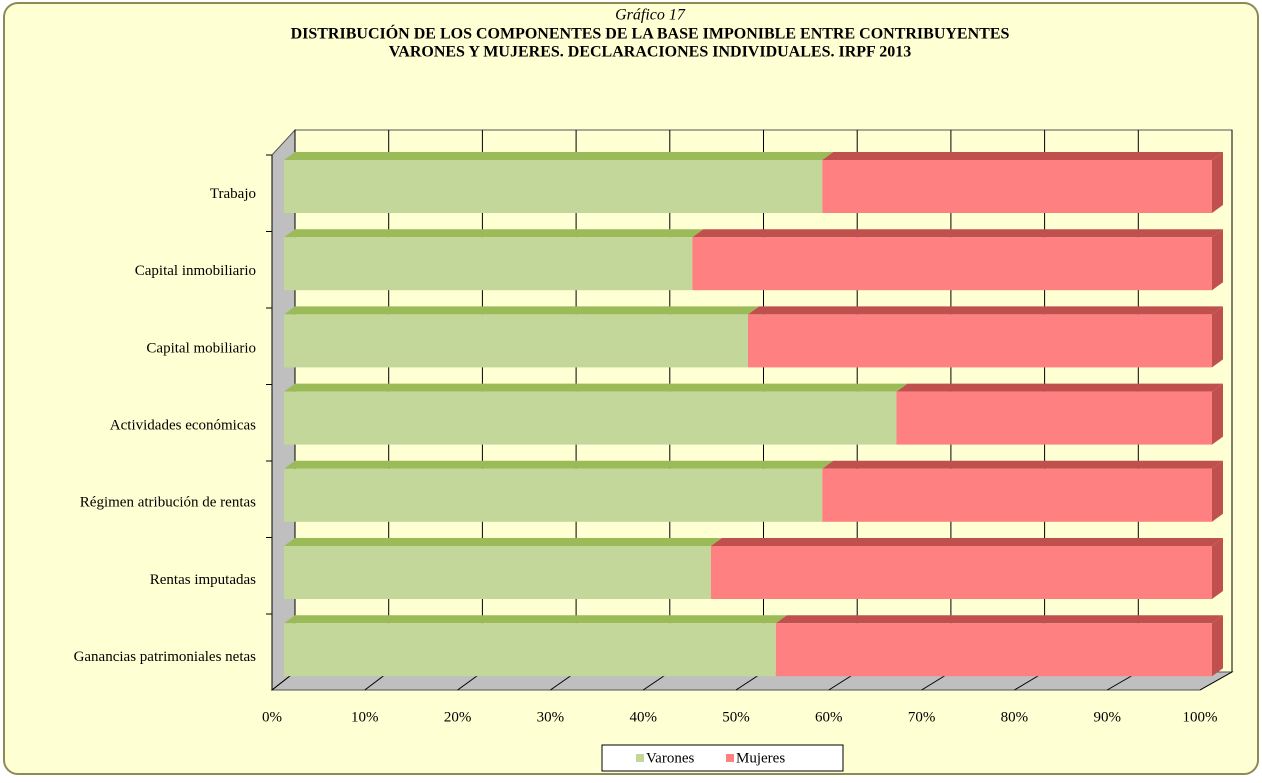 The image size is (1262, 783). What do you see at coordinates (1015, 717) in the screenshot?
I see `x-tick-label: 80%` at bounding box center [1015, 717].